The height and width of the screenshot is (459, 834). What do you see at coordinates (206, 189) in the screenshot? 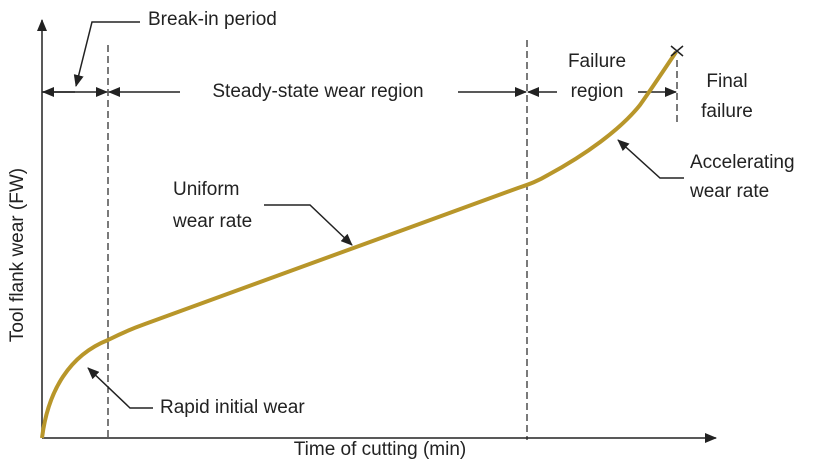
I see `annotation: Uniform` at bounding box center [206, 189].